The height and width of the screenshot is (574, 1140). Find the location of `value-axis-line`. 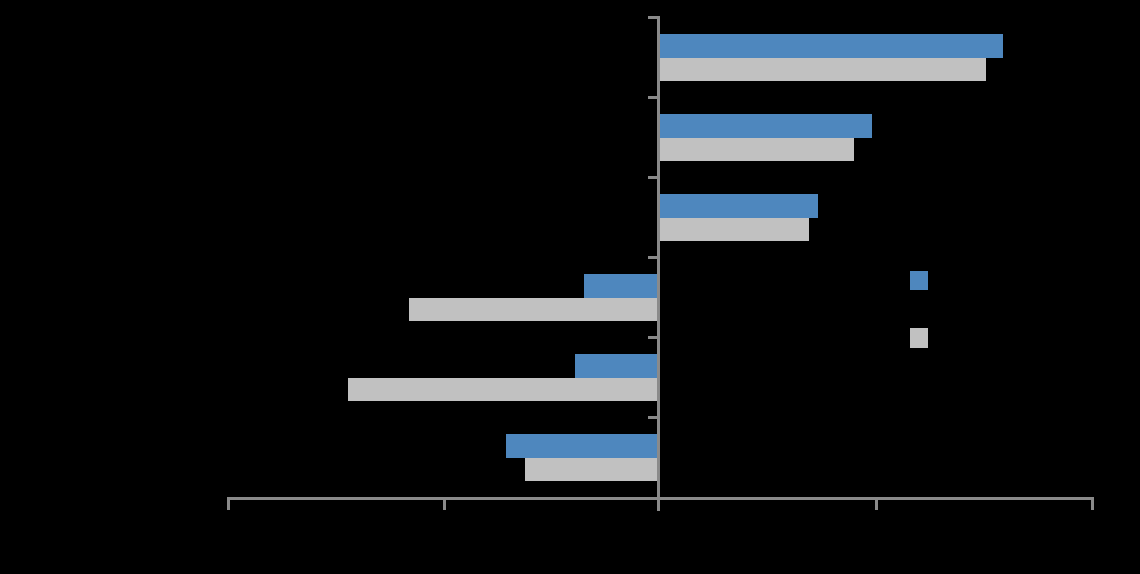

value-axis-line is located at coordinates (660, 498).